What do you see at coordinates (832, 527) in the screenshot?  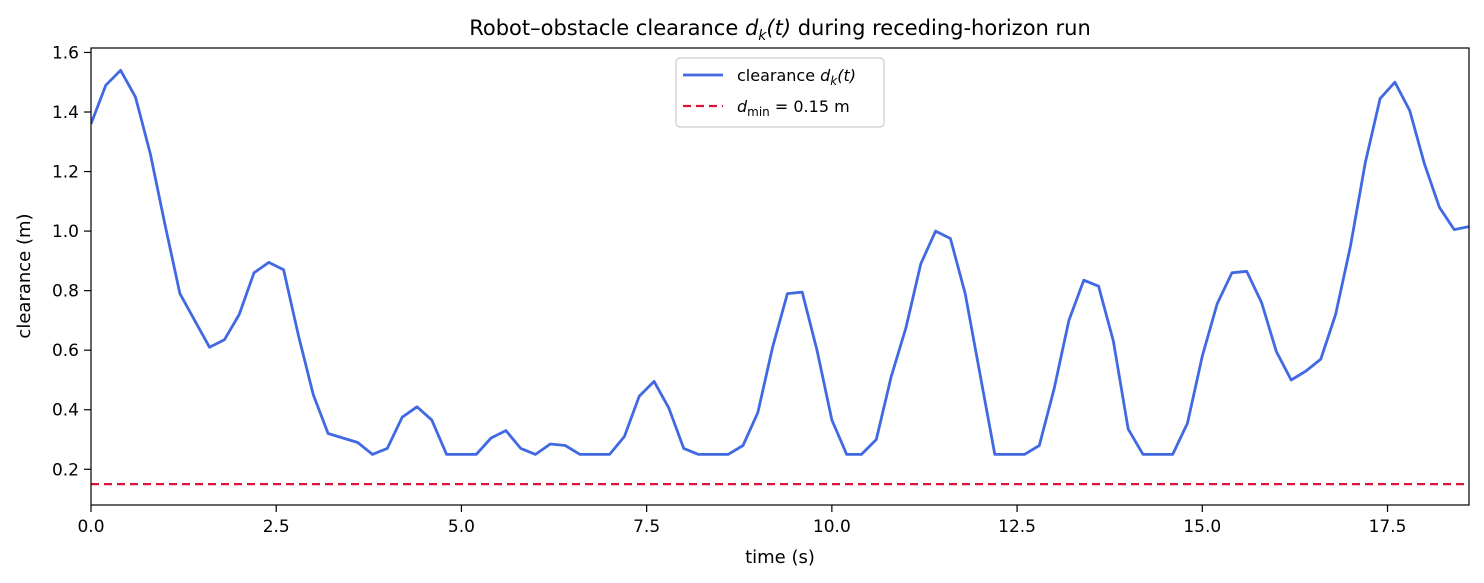 I see `x-tick-label: 10.0` at bounding box center [832, 527].